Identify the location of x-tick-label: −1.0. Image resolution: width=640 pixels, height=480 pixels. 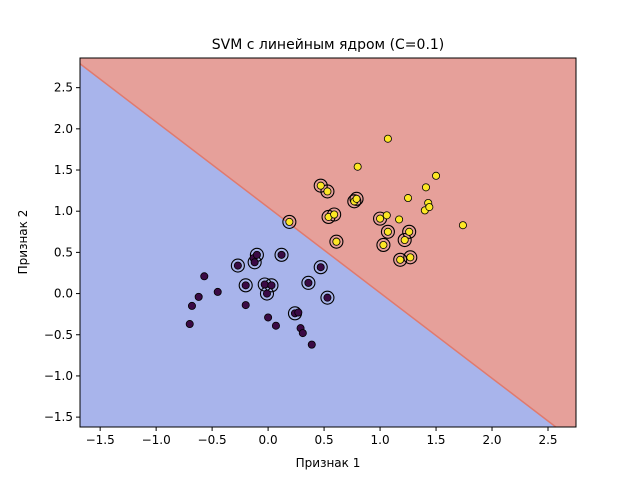
(156, 440).